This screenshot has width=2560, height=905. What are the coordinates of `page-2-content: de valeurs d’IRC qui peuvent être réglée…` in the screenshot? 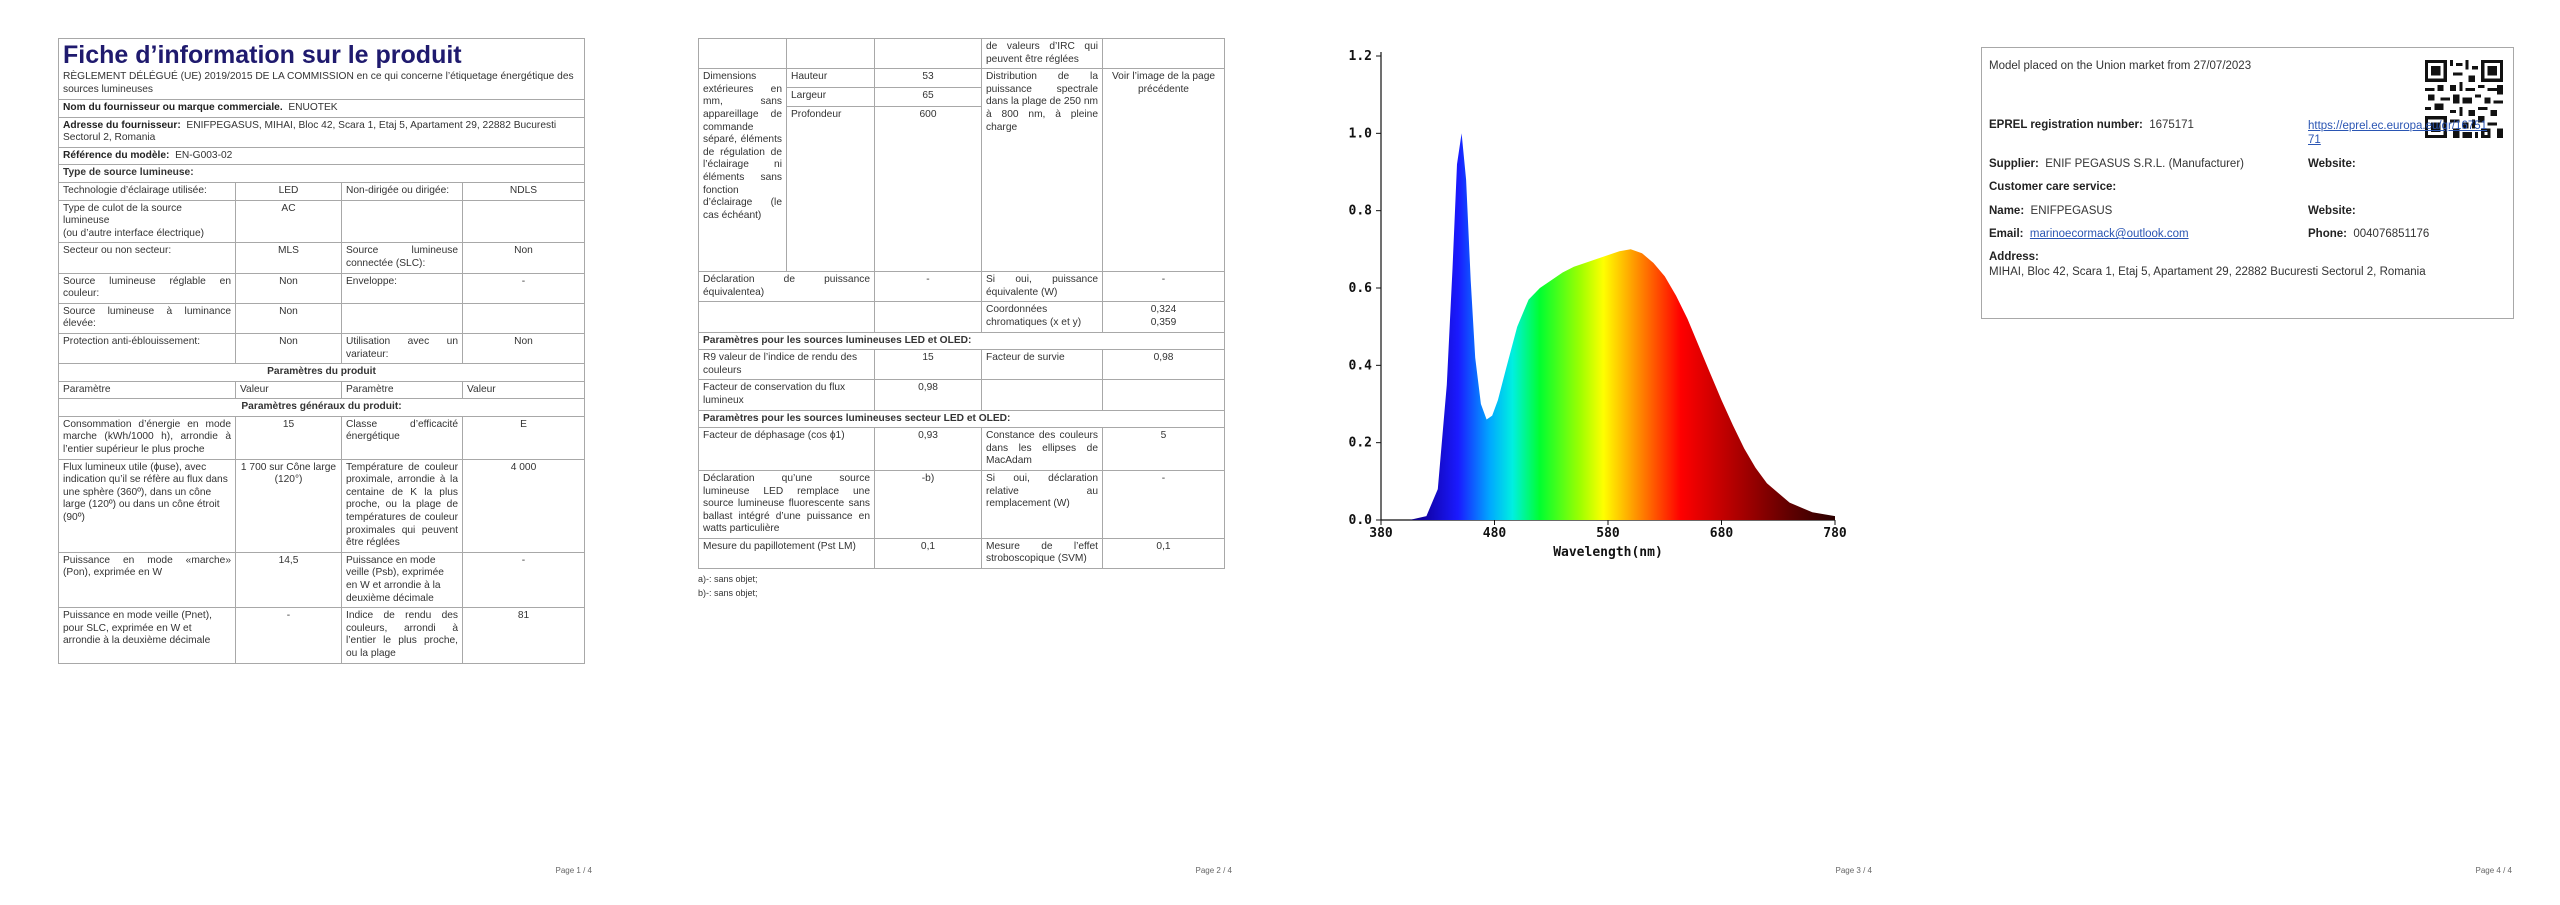 It's located at (961, 318).